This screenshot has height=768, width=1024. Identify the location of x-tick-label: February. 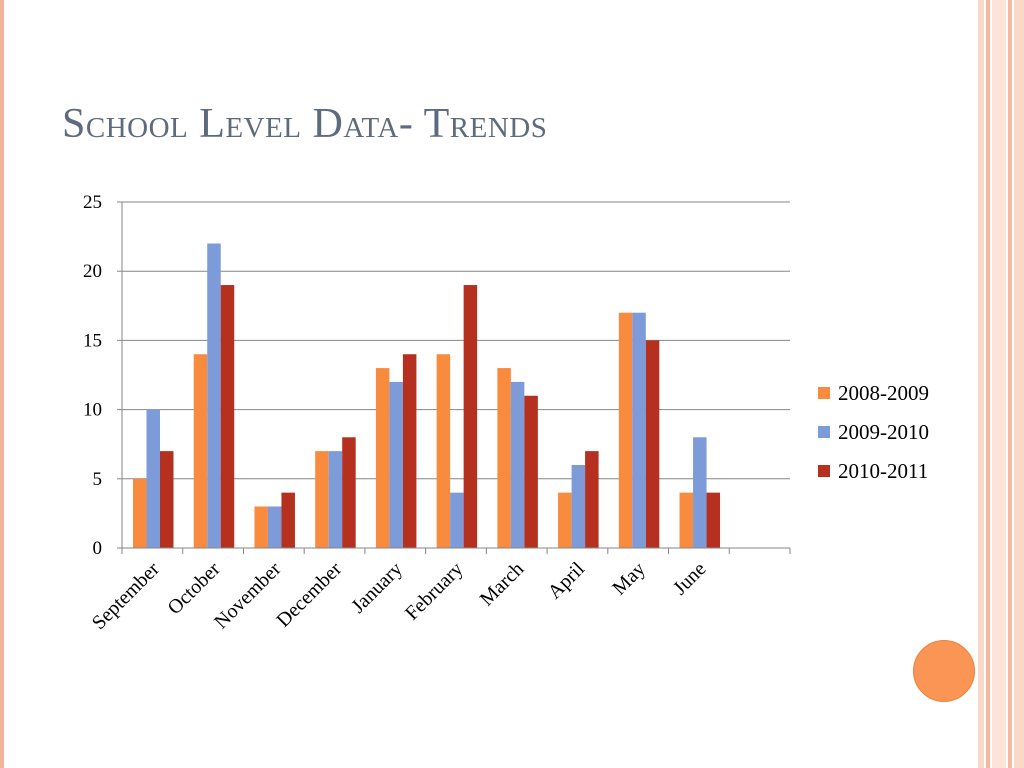
(434, 591).